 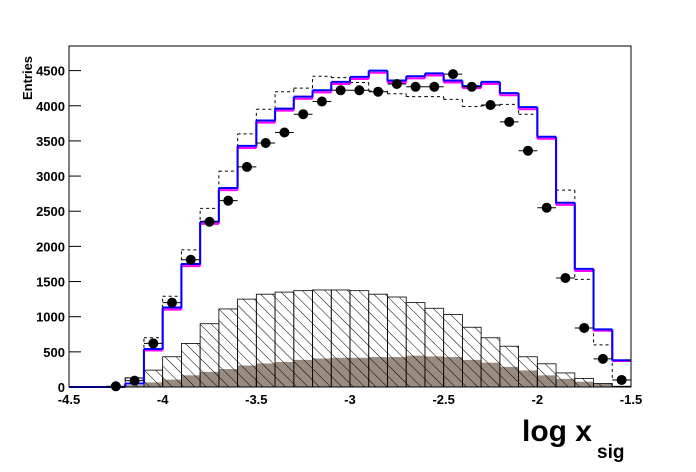 I want to click on x-tick-label: -1.5, so click(x=631, y=399).